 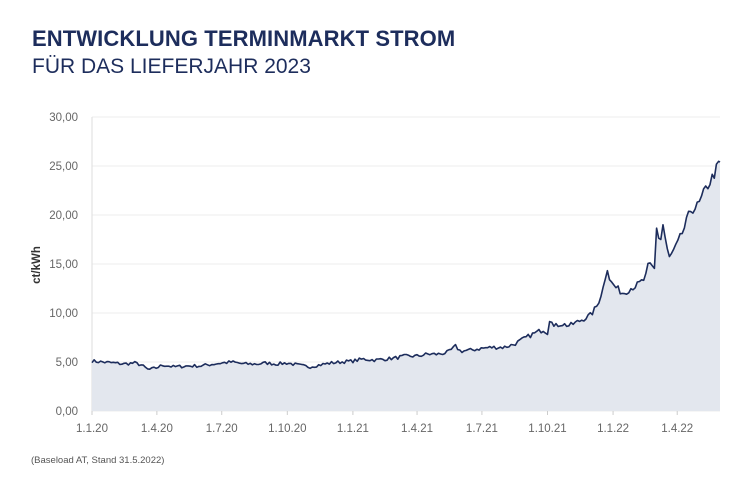 I want to click on y-axis-ticks: 0,00 5,00 10,00 15,00 20,00 25,00 30,00, so click(x=63, y=265).